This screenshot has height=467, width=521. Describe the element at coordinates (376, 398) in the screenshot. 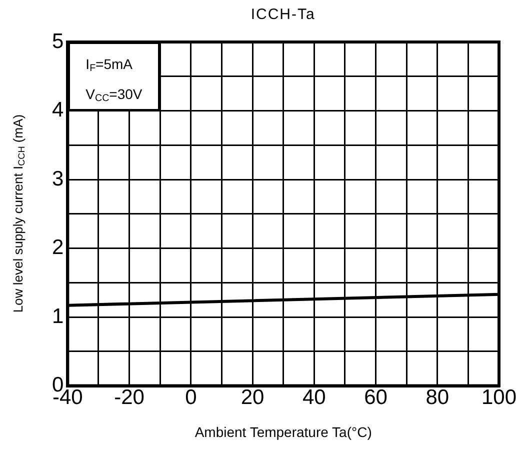

I see `x-tick-label: 60` at that location.